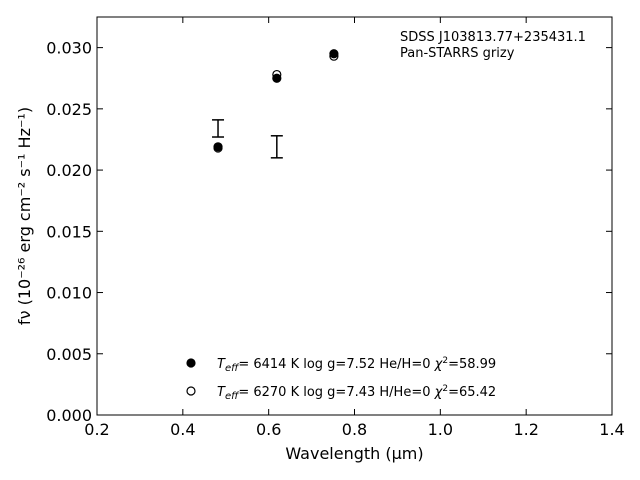 Image resolution: width=640 pixels, height=480 pixels. I want to click on y-tick-label: 0.020, so click(69, 170).